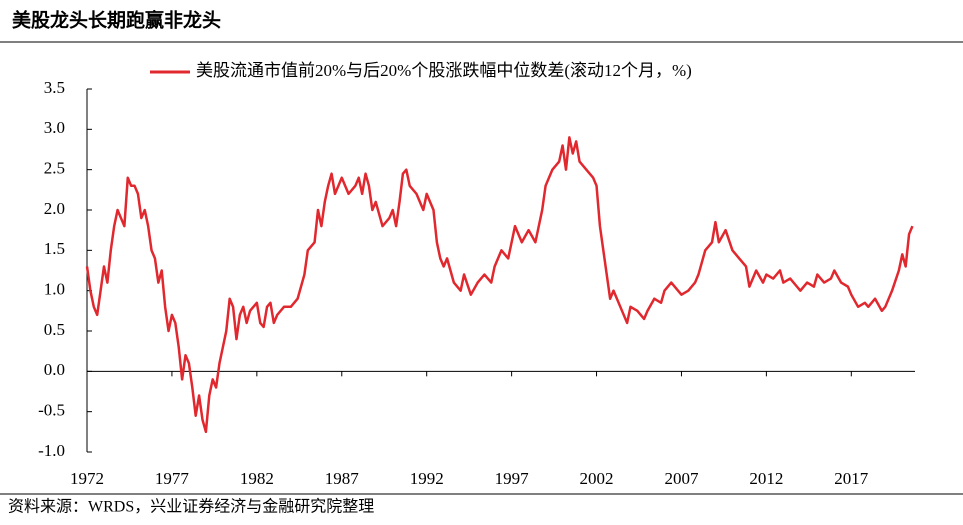 Image resolution: width=963 pixels, height=525 pixels. What do you see at coordinates (257, 478) in the screenshot?
I see `x-tick-label: 1982` at bounding box center [257, 478].